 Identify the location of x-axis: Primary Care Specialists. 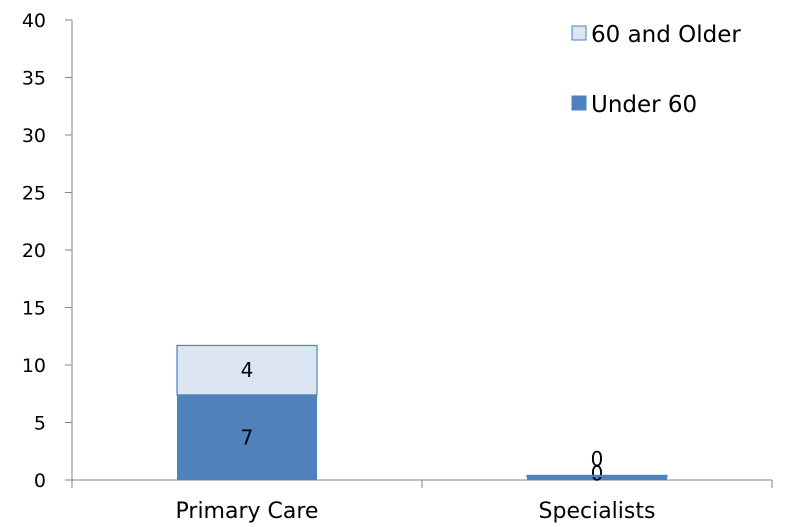
(422, 501).